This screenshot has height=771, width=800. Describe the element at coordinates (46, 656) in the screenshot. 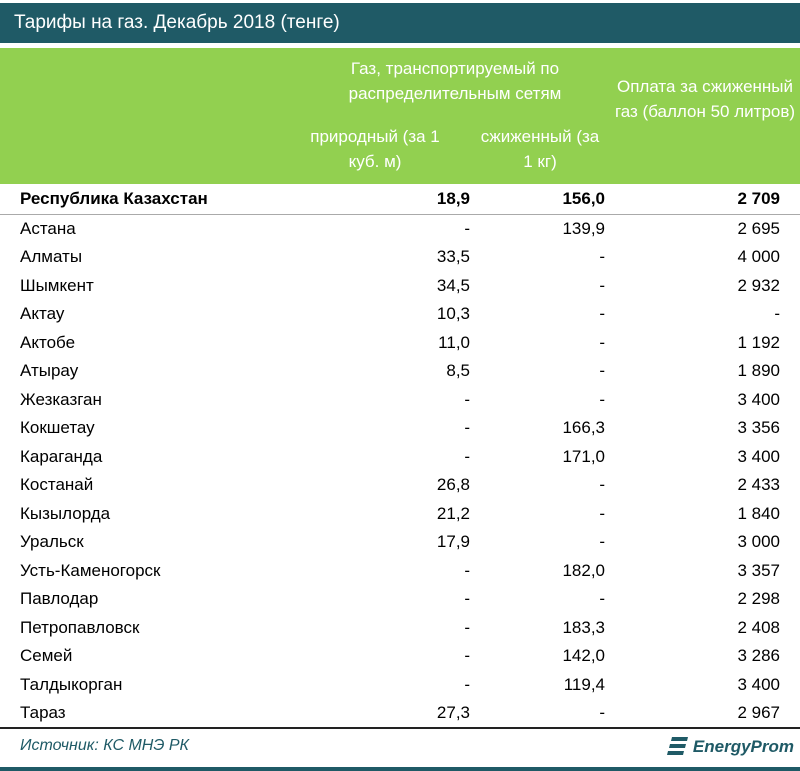

I see `region-name: Семей` at that location.